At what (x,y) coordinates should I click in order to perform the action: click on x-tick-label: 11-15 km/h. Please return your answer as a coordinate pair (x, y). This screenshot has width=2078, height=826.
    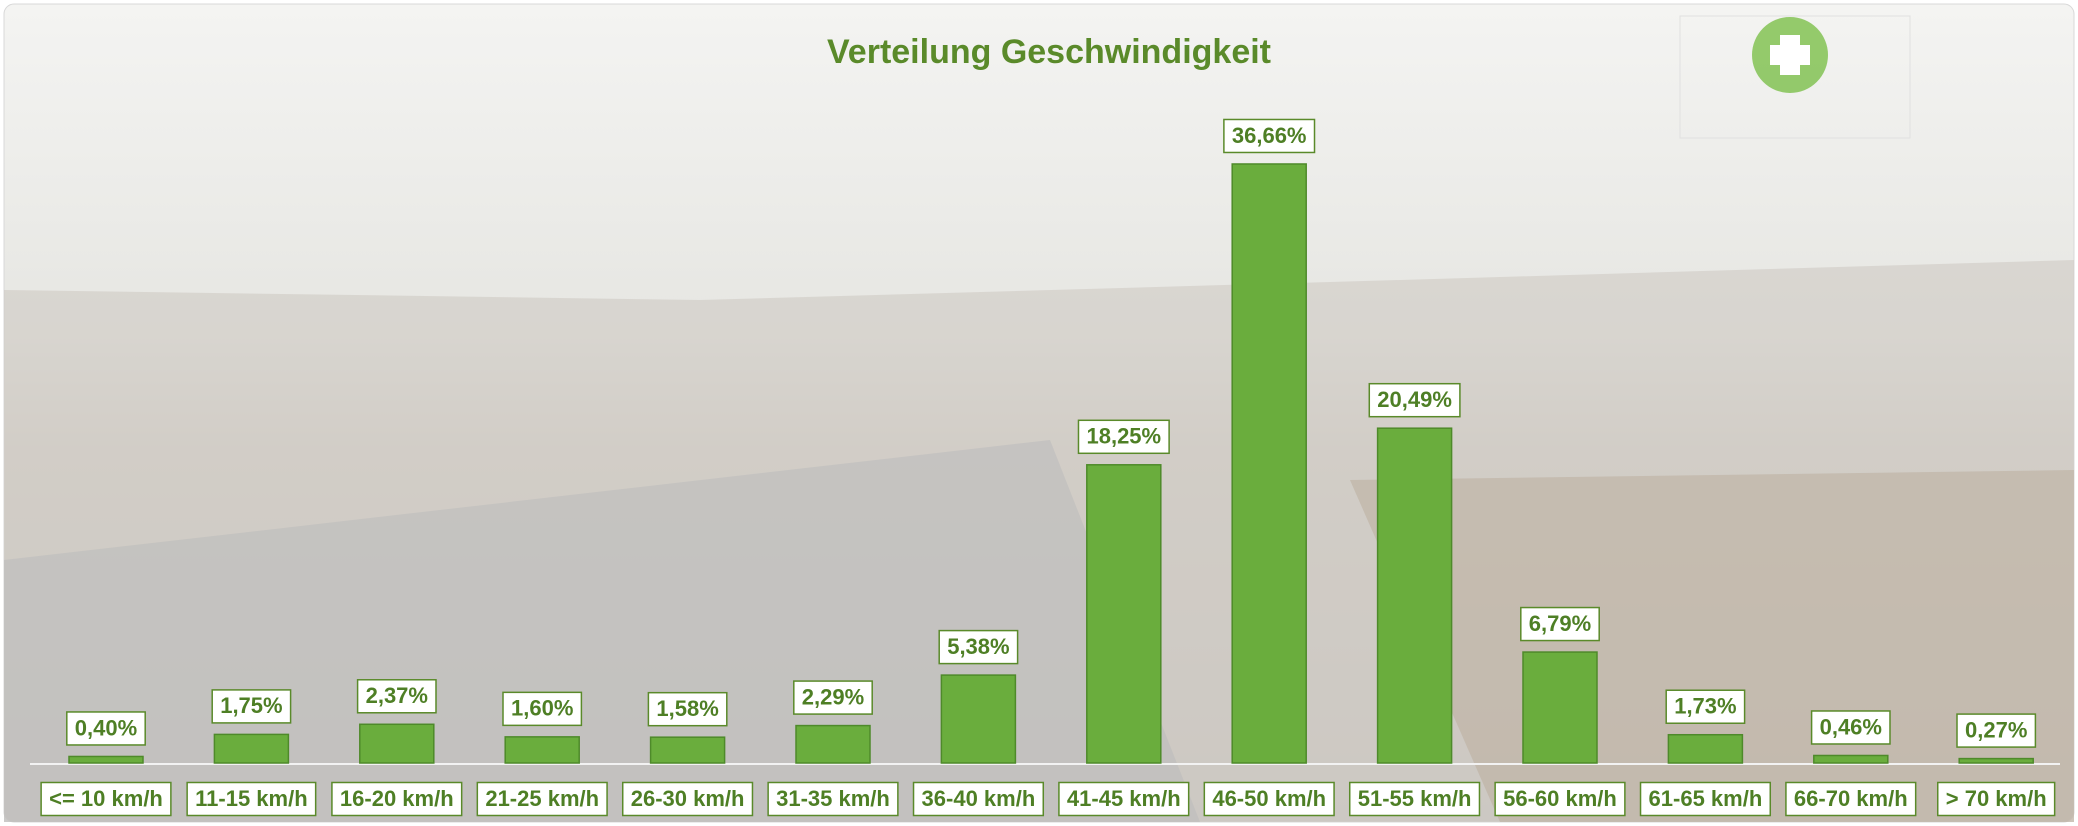
    Looking at the image, I should click on (251, 798).